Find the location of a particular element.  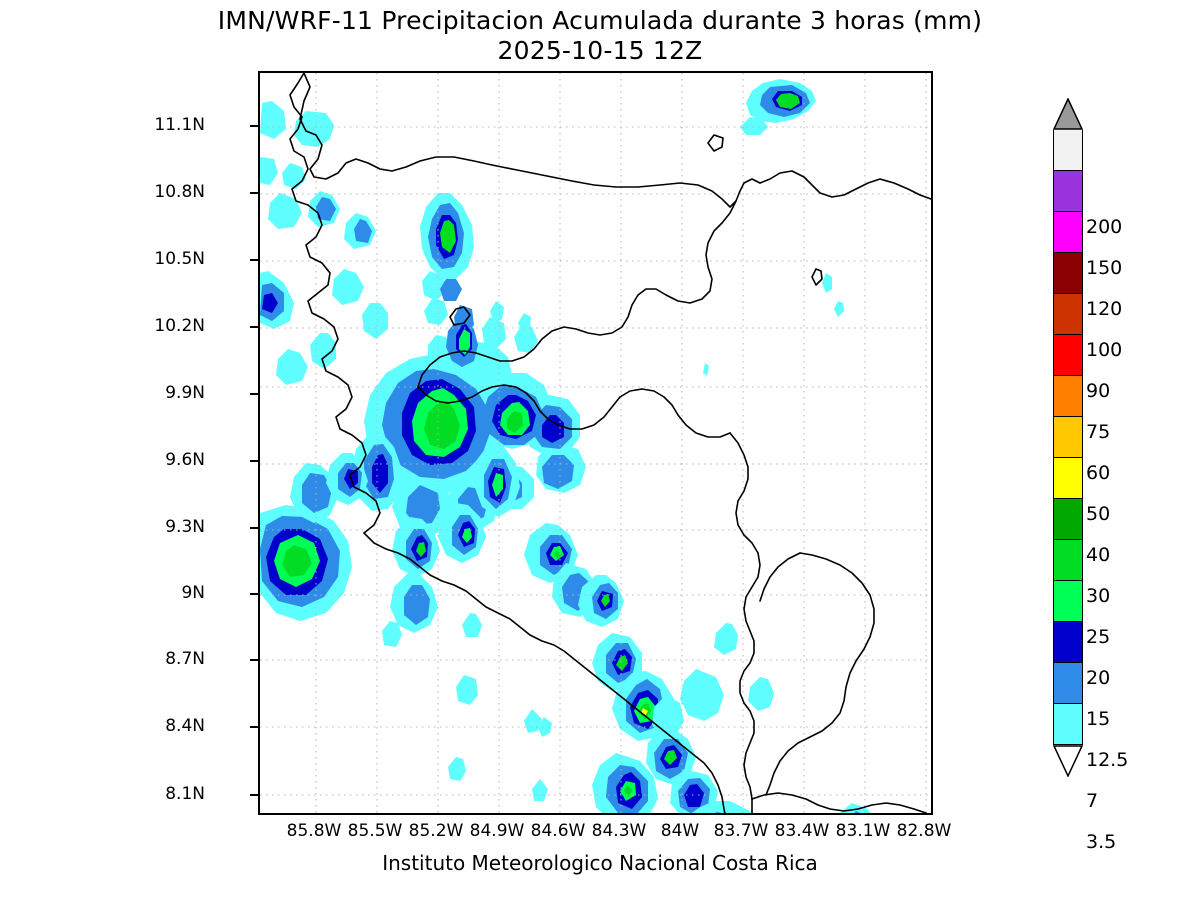

colorbar-tick-label: 60 is located at coordinates (1098, 473).